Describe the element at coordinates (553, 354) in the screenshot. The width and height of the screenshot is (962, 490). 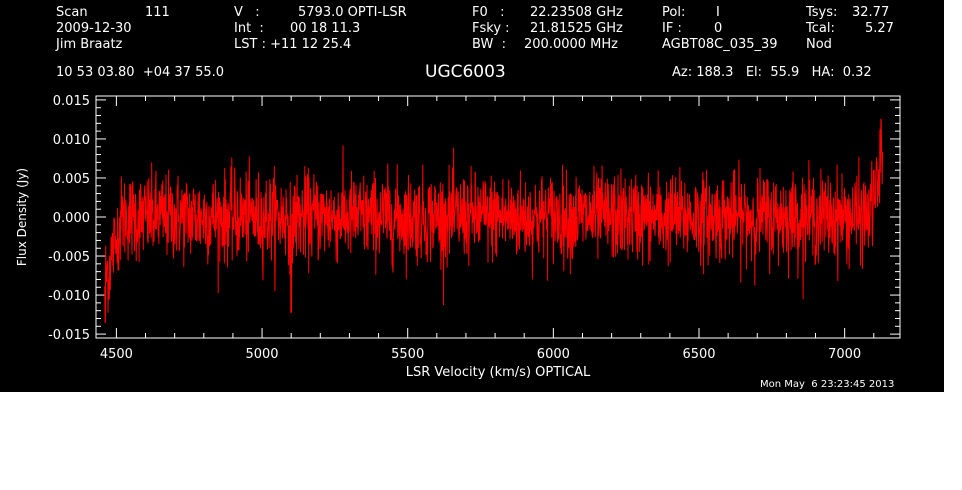
I see `x-tick-label: 6000` at that location.